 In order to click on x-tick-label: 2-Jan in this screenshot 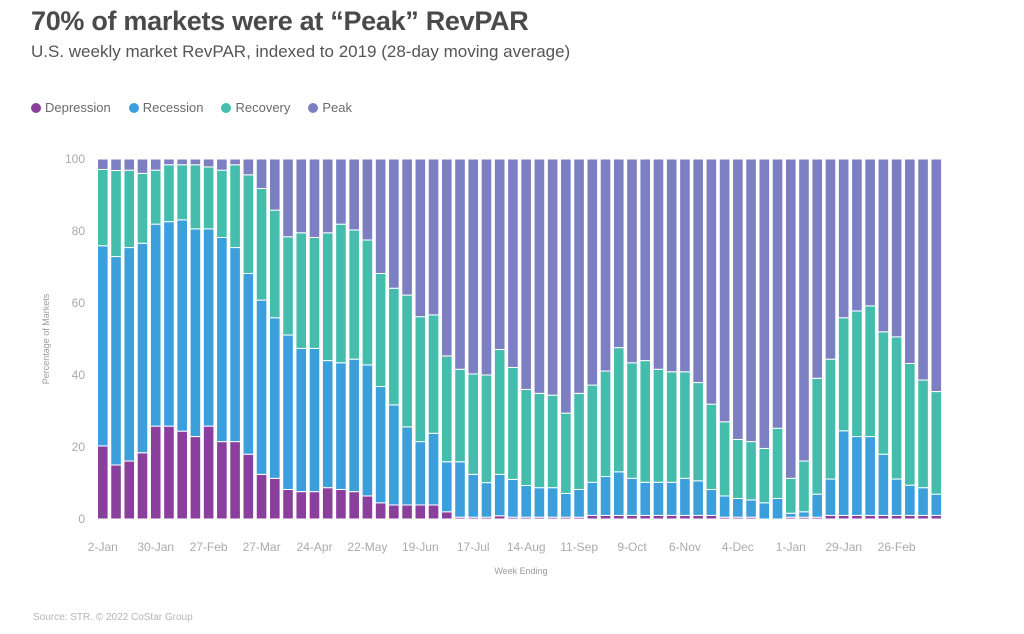, I will do `click(103, 547)`.